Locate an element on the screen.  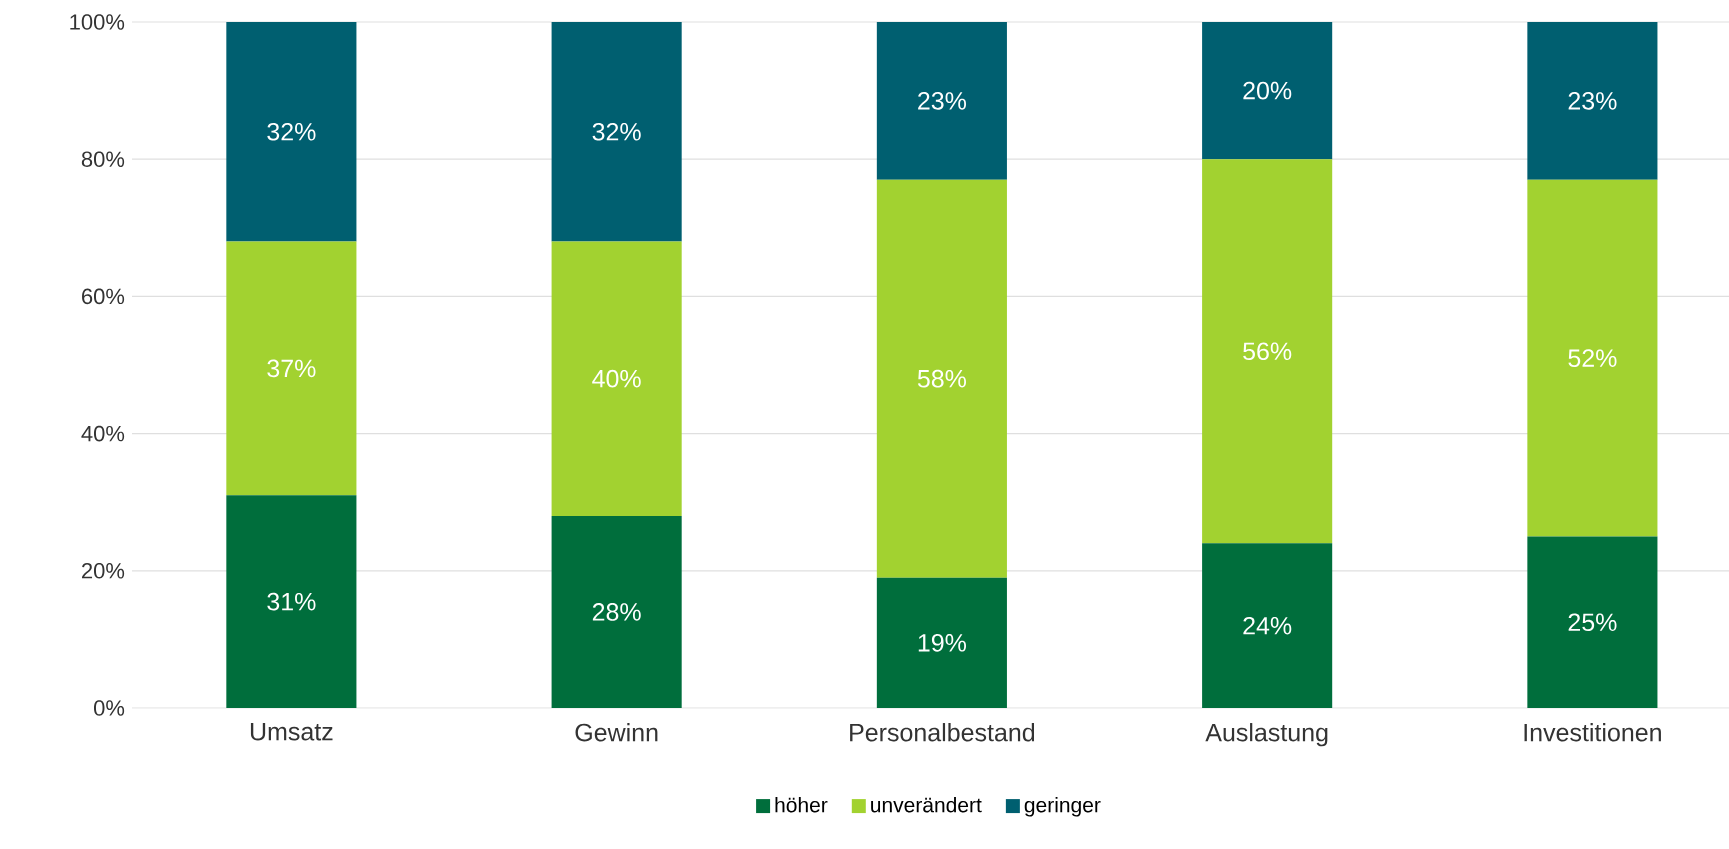
data-label: 19% is located at coordinates (942, 642).